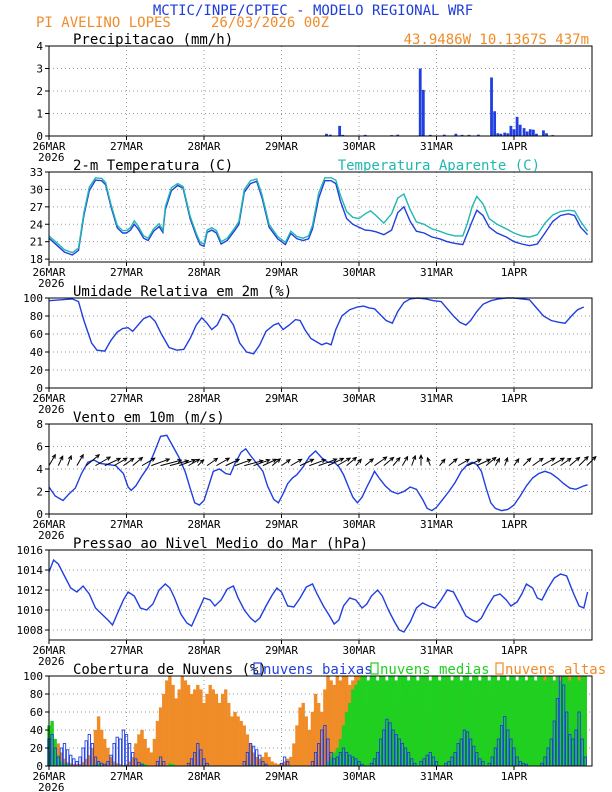 Image resolution: width=612 pixels, height=792 pixels. What do you see at coordinates (439, 166) in the screenshot?
I see `panel-title-right: Temperatura Aparente (C)` at bounding box center [439, 166].